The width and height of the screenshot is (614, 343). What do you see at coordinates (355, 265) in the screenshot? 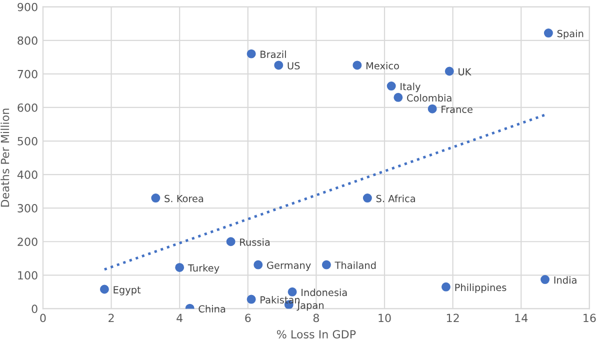
I see `annotation: Thailand` at bounding box center [355, 265].